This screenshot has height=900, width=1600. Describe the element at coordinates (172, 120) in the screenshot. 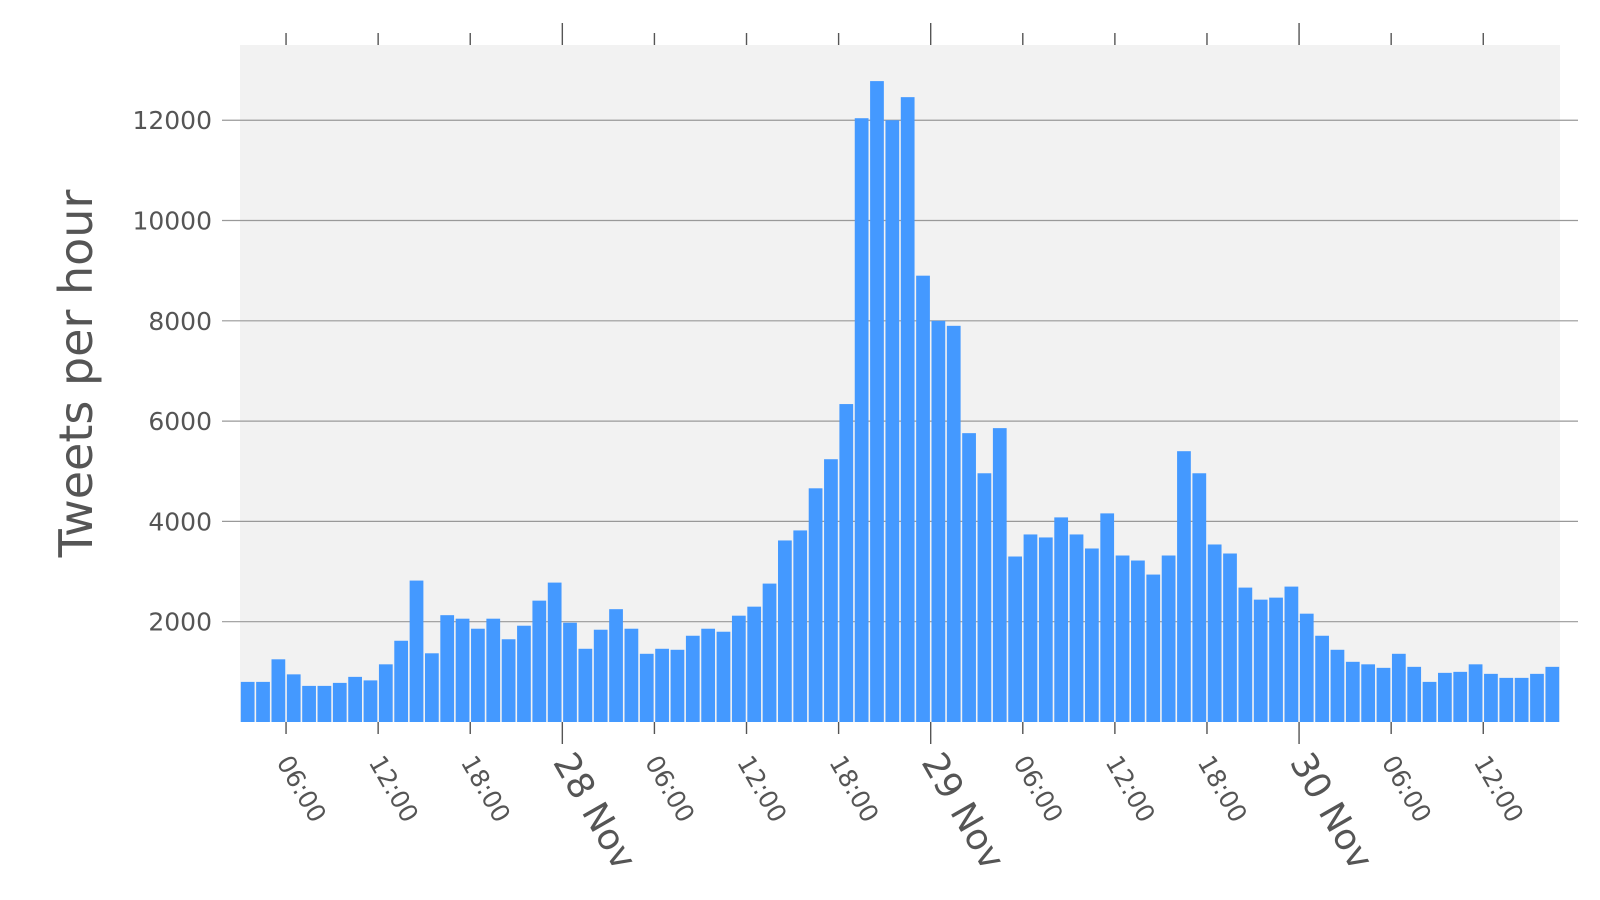

I see `y-tick-label: 12000` at that location.